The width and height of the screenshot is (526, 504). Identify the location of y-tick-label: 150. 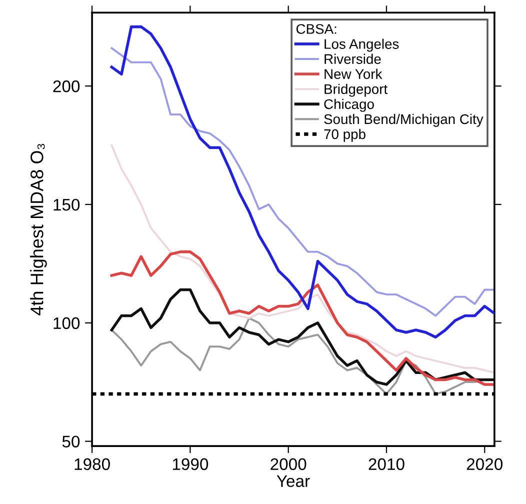
(67, 204).